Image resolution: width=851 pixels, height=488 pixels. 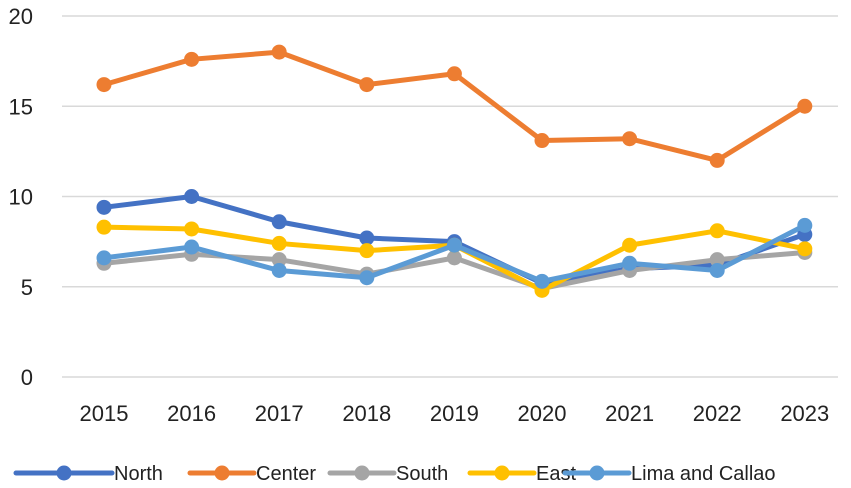 What do you see at coordinates (367, 238) in the screenshot?
I see `data-point-north-2018` at bounding box center [367, 238].